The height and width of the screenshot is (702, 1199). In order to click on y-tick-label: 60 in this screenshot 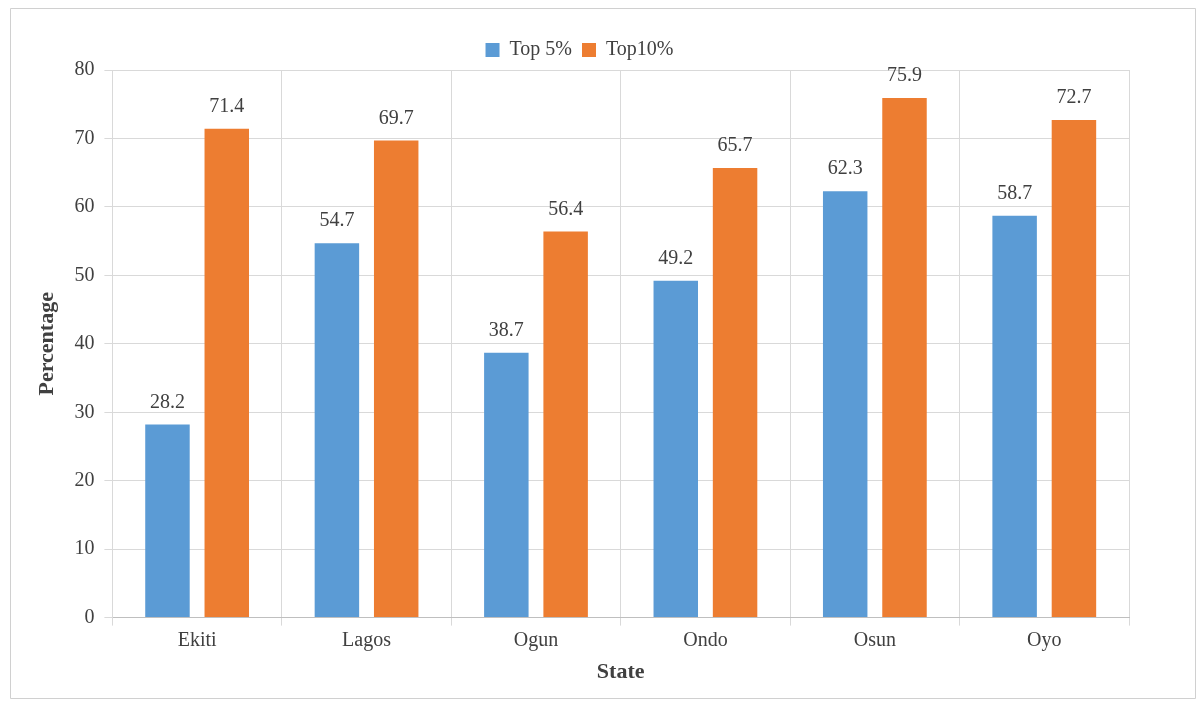, I will do `click(84, 205)`.